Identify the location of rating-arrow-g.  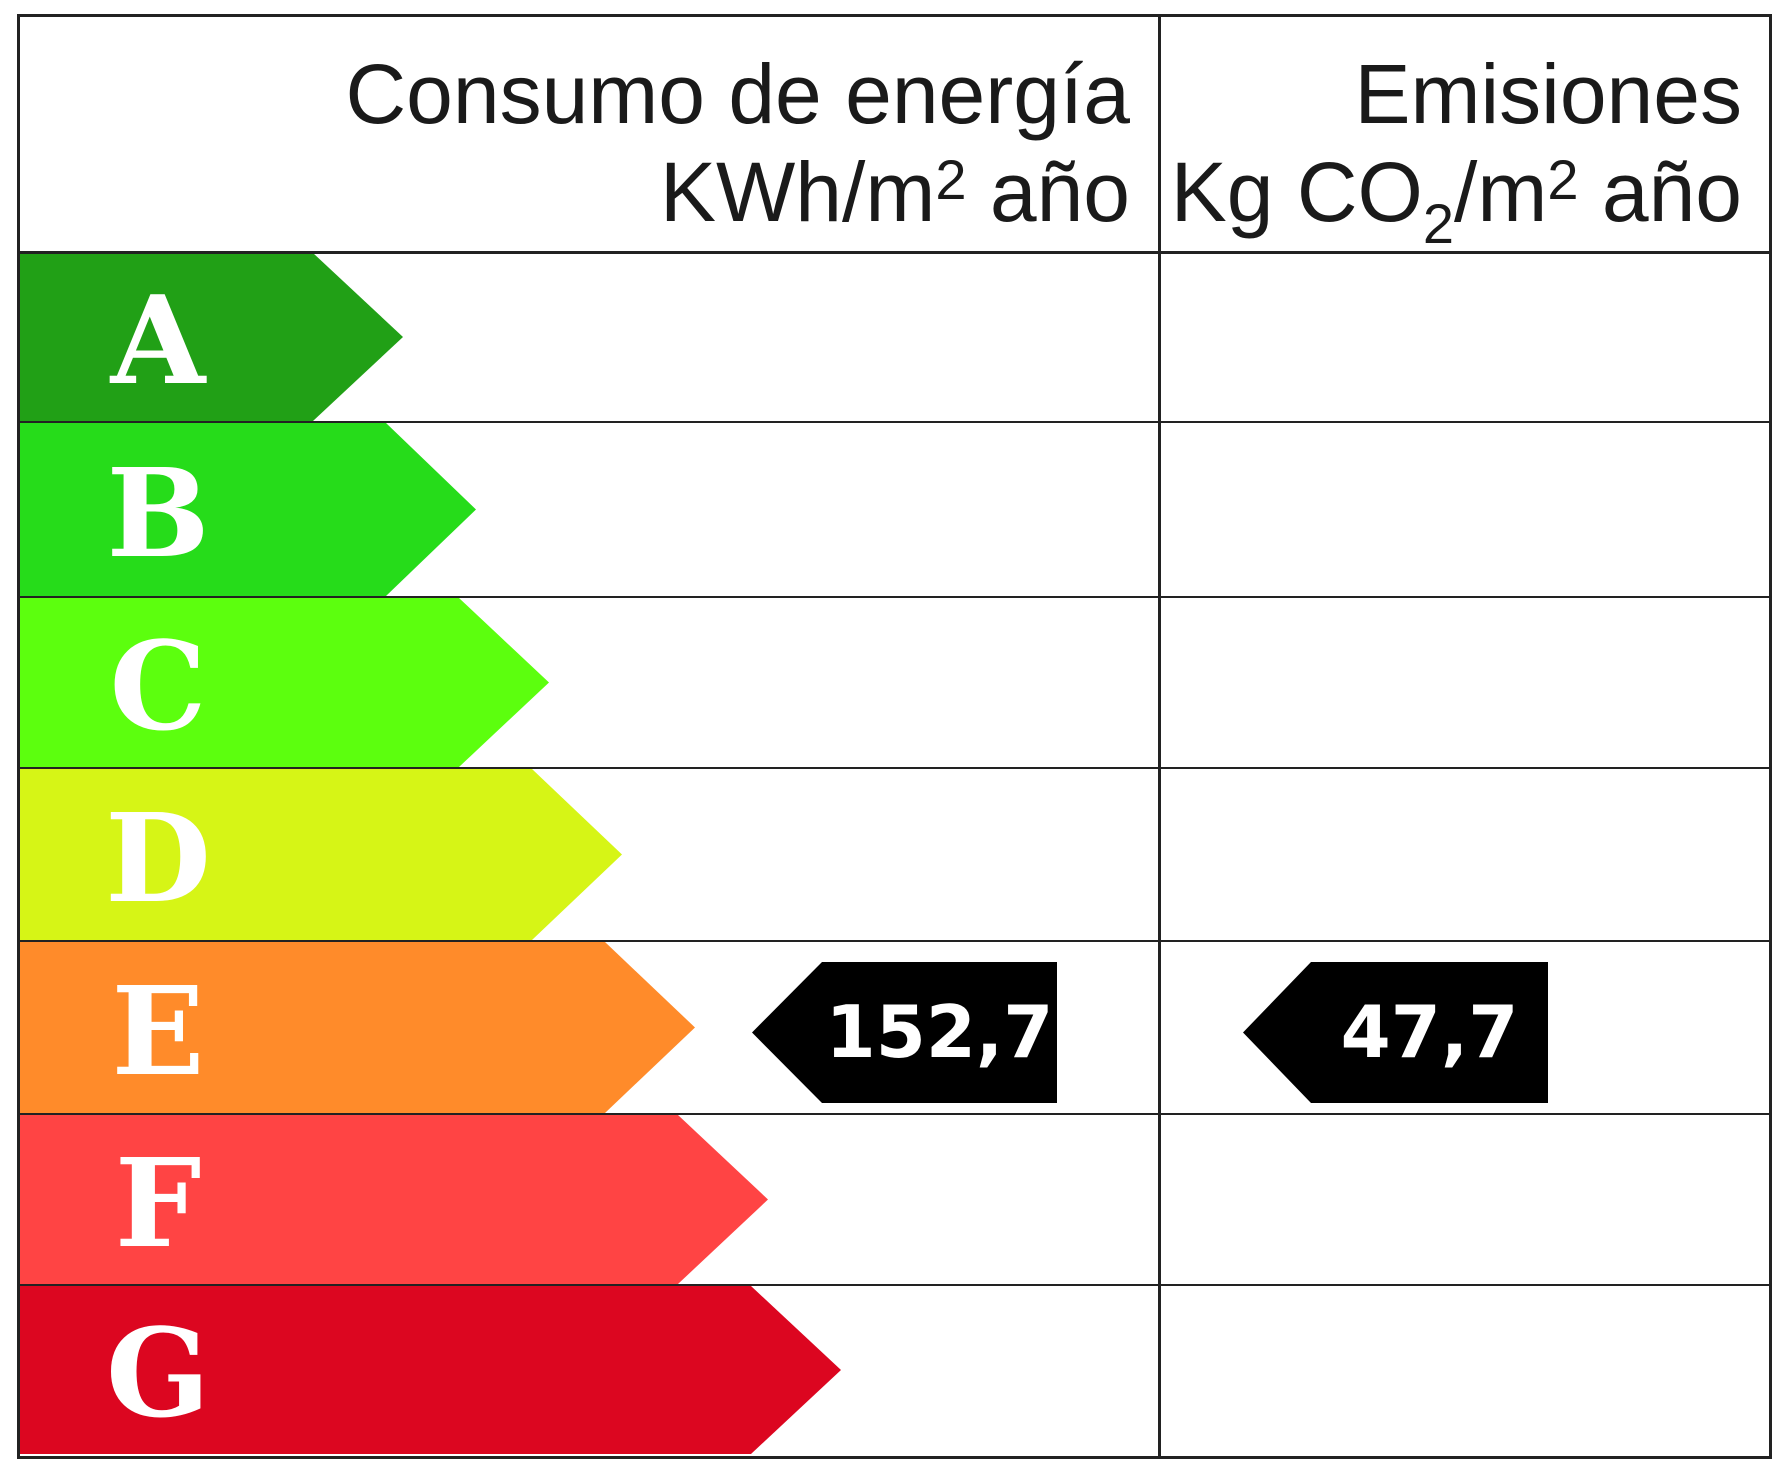
(429, 1370).